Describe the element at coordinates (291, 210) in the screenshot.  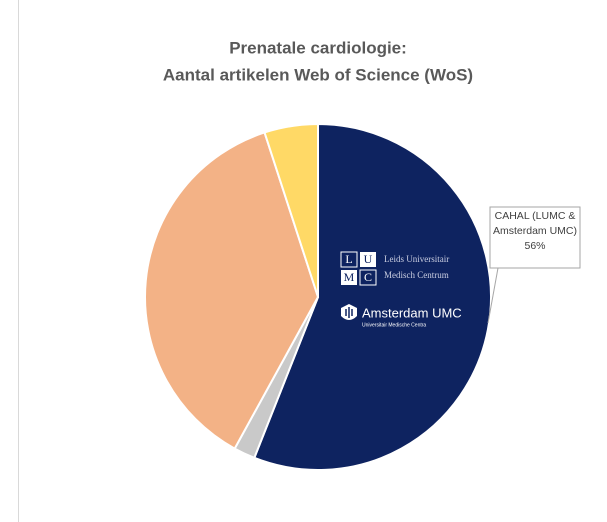
I see `pie-slice` at that location.